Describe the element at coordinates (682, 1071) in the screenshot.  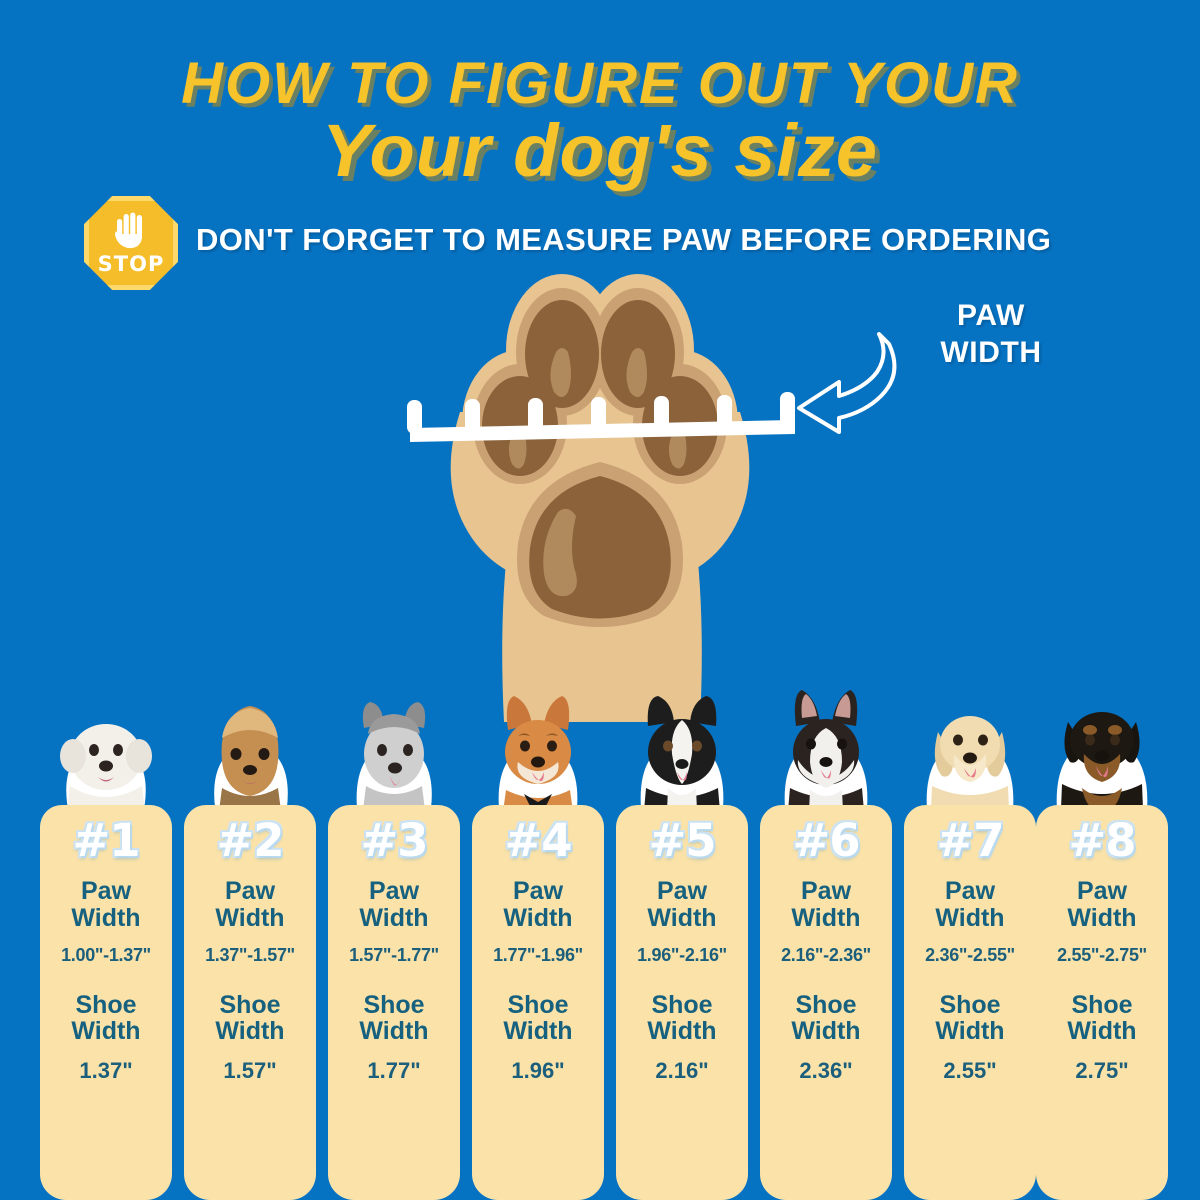
I see `card-shoe-width-value: 2.16"` at that location.